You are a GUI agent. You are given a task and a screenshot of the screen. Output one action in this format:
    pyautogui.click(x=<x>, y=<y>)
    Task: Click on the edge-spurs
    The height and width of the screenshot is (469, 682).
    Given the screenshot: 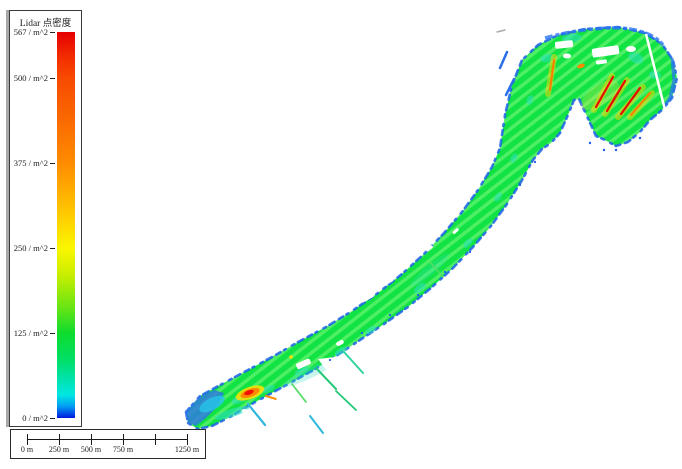 What is the action you would take?
    pyautogui.click(x=345, y=347)
    